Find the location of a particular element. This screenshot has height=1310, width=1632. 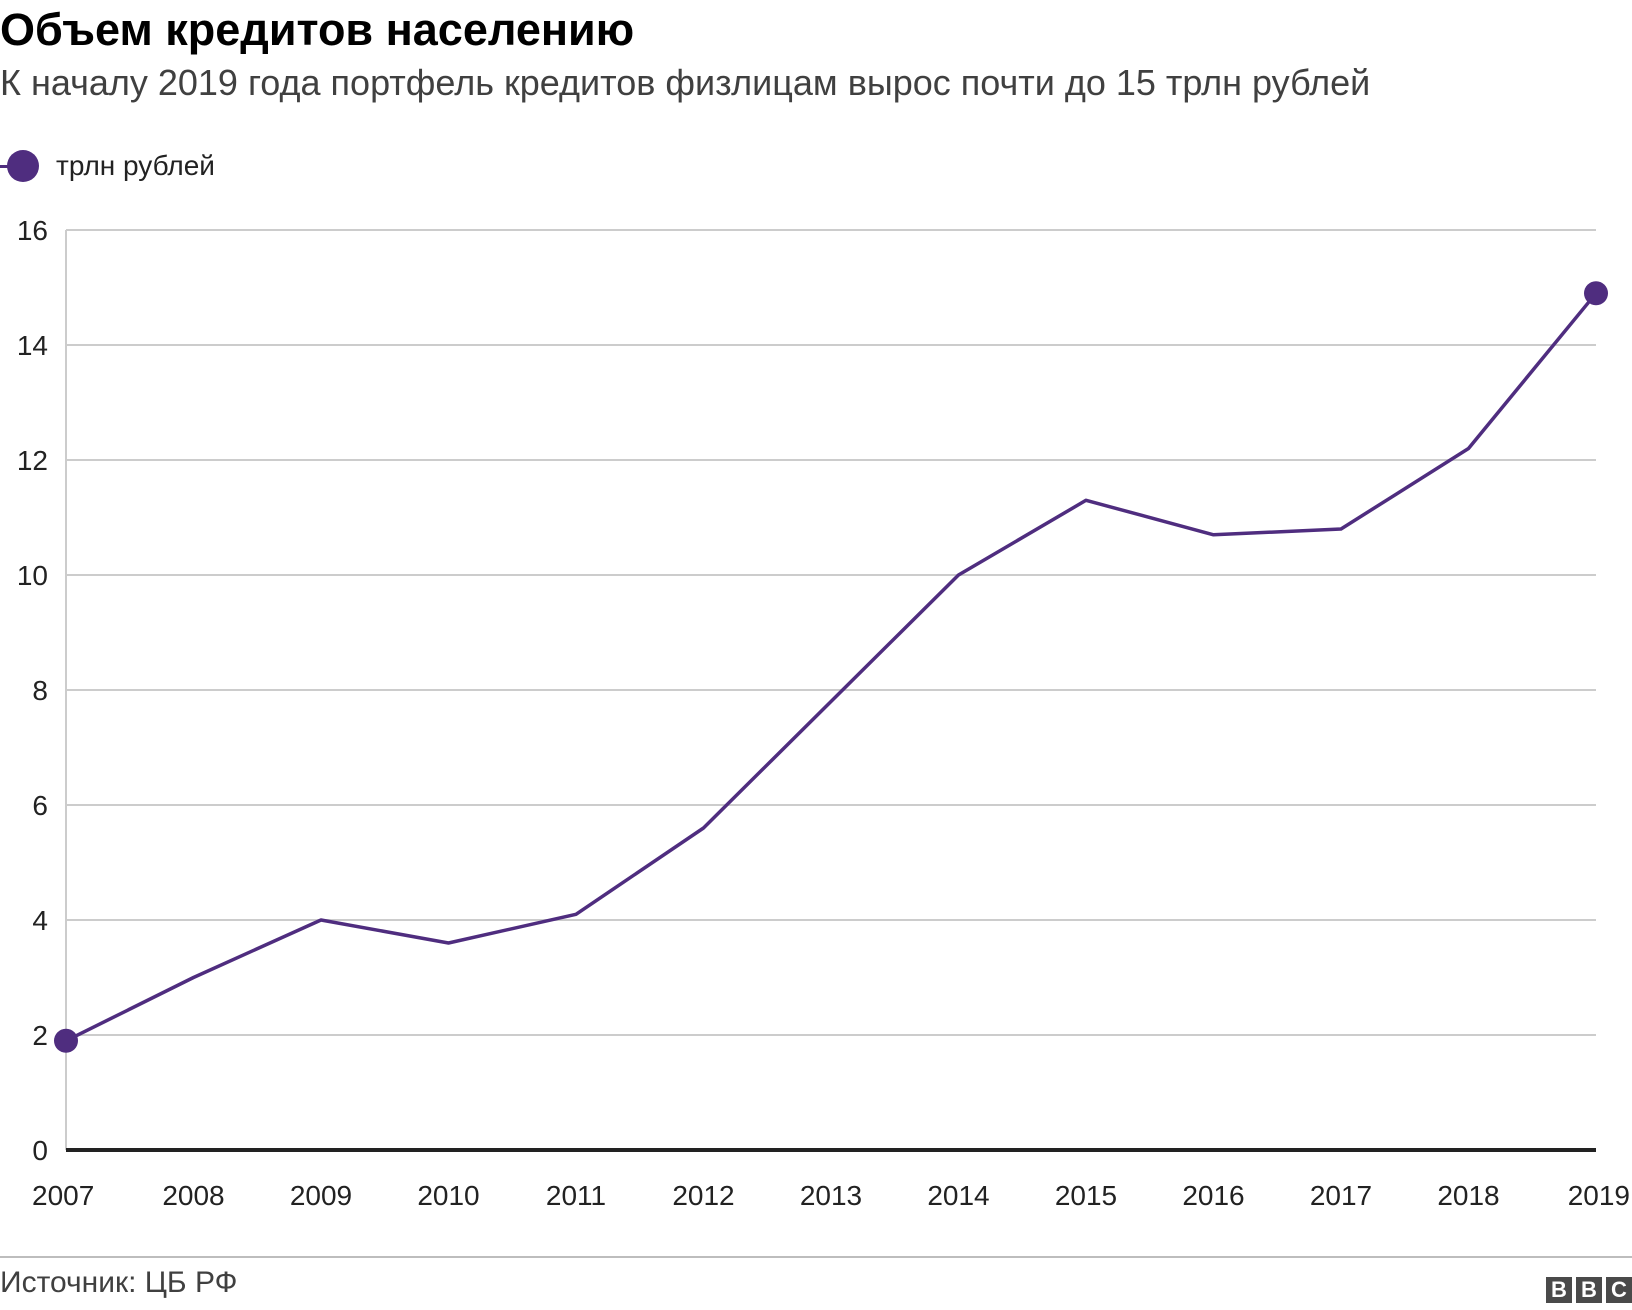

x-tick-label: 2008 is located at coordinates (193, 1195).